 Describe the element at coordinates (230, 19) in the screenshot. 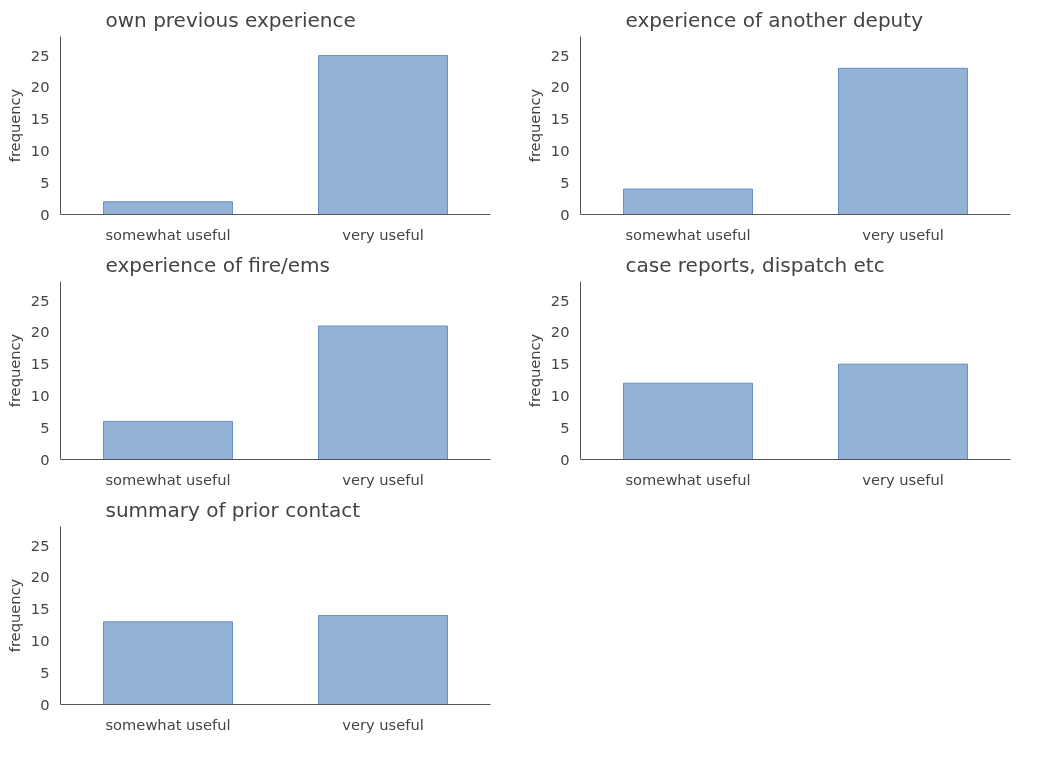

I see `chart-title: own previous experience` at that location.